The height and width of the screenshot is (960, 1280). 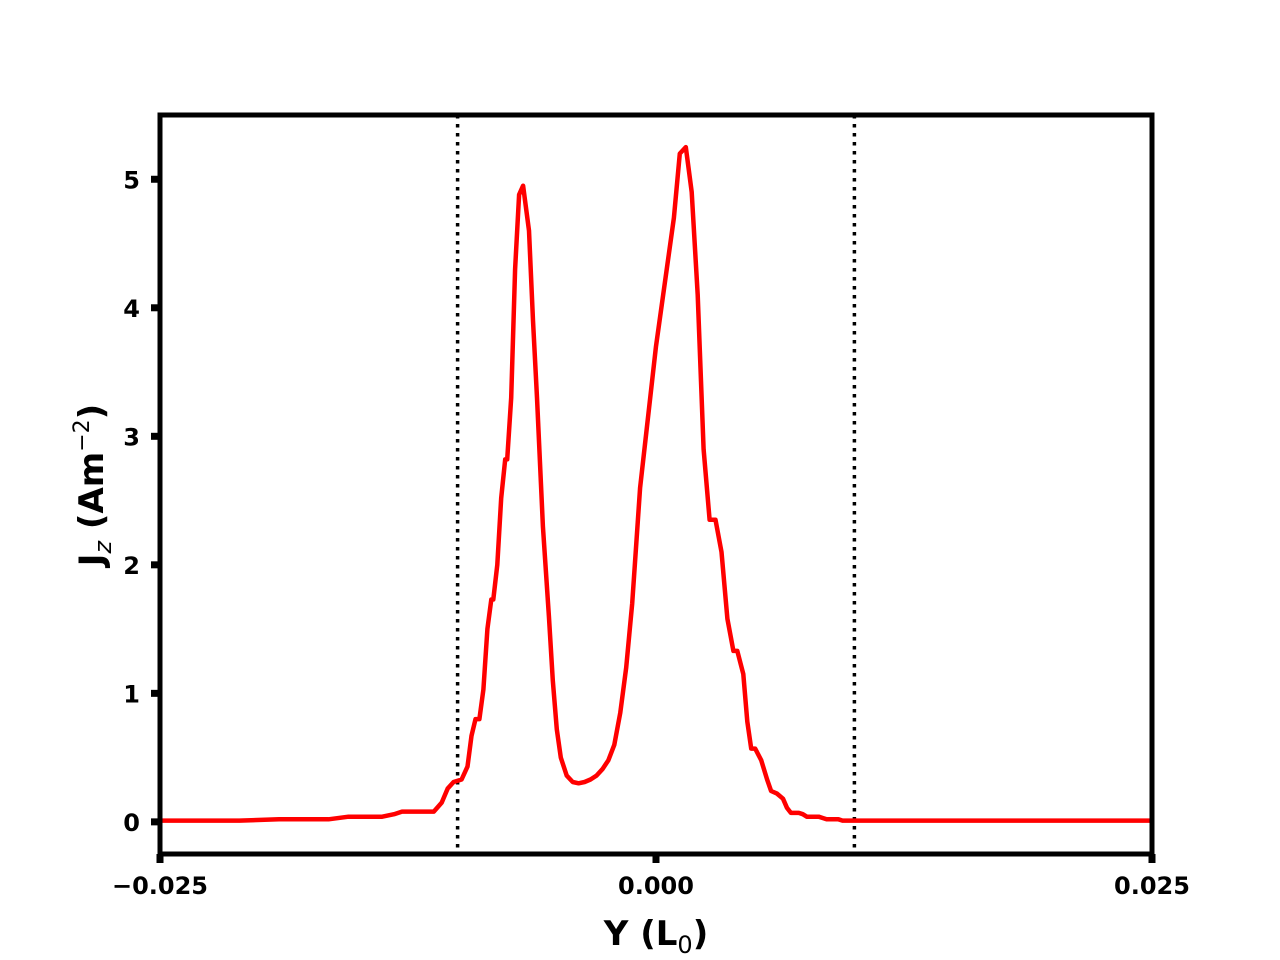 I want to click on y-axis-label: Jz (Am−2), so click(x=93, y=486).